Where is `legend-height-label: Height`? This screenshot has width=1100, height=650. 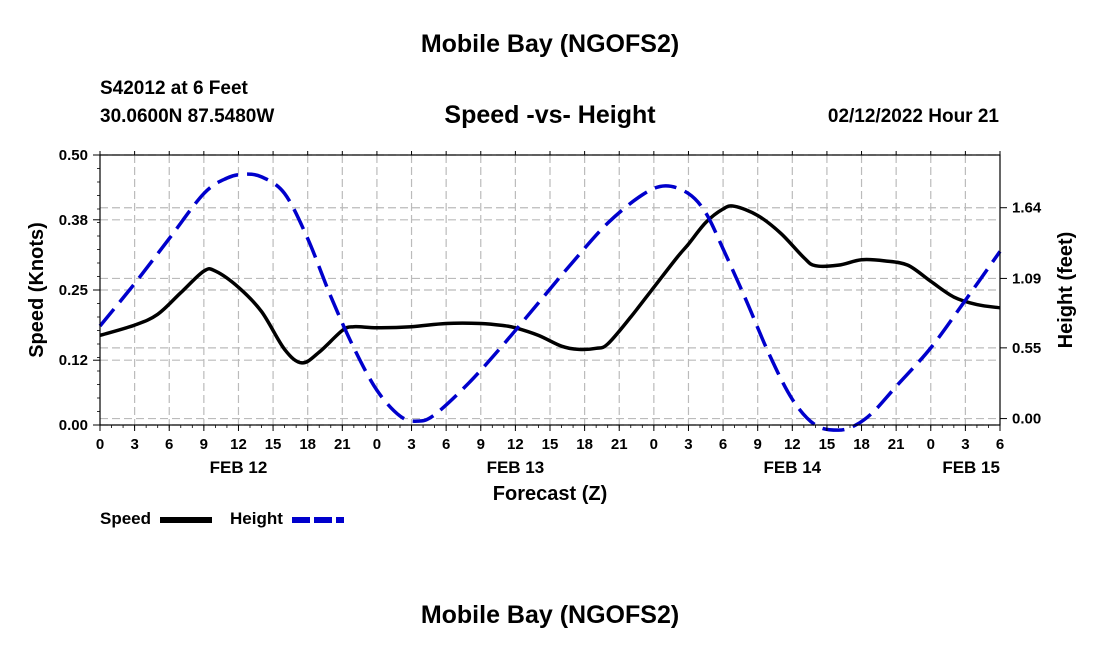 legend-height-label: Height is located at coordinates (256, 518).